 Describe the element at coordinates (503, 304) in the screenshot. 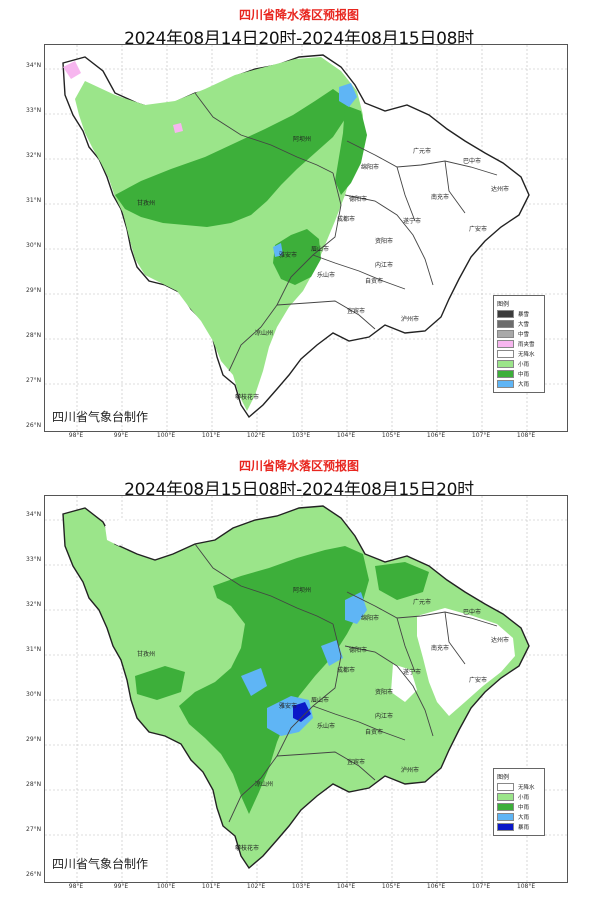

I see `legend-title: 图例` at that location.